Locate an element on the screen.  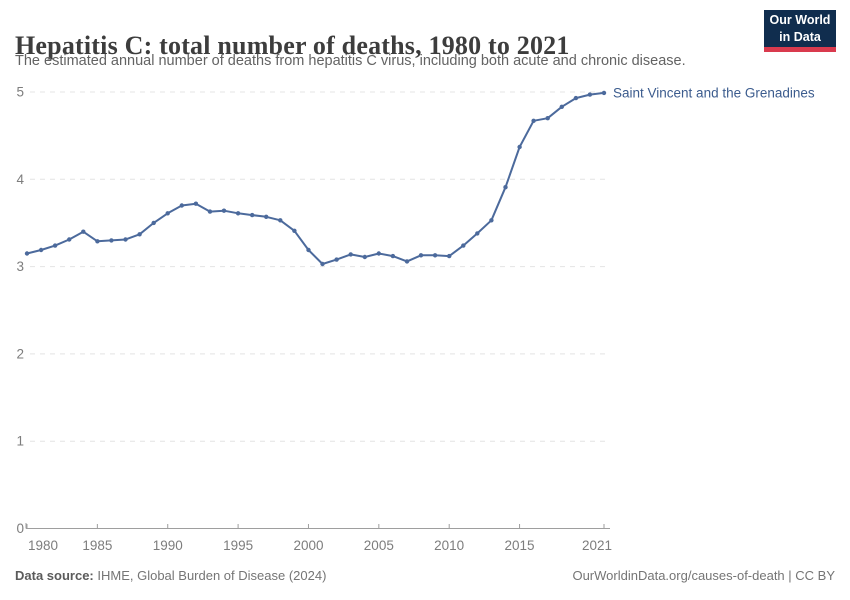
owid-logo-line2: in Data is located at coordinates (800, 36).